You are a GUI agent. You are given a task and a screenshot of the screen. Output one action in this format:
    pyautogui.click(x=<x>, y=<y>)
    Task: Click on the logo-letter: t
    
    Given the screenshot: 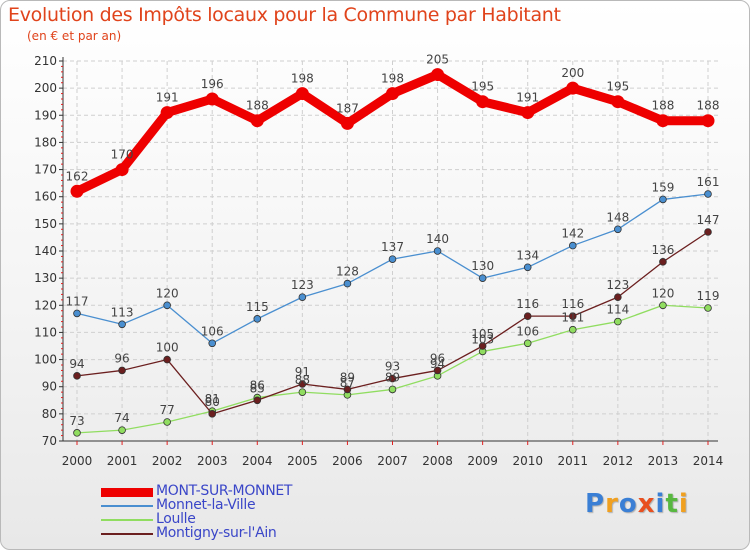 What is the action you would take?
    pyautogui.click(x=672, y=504)
    